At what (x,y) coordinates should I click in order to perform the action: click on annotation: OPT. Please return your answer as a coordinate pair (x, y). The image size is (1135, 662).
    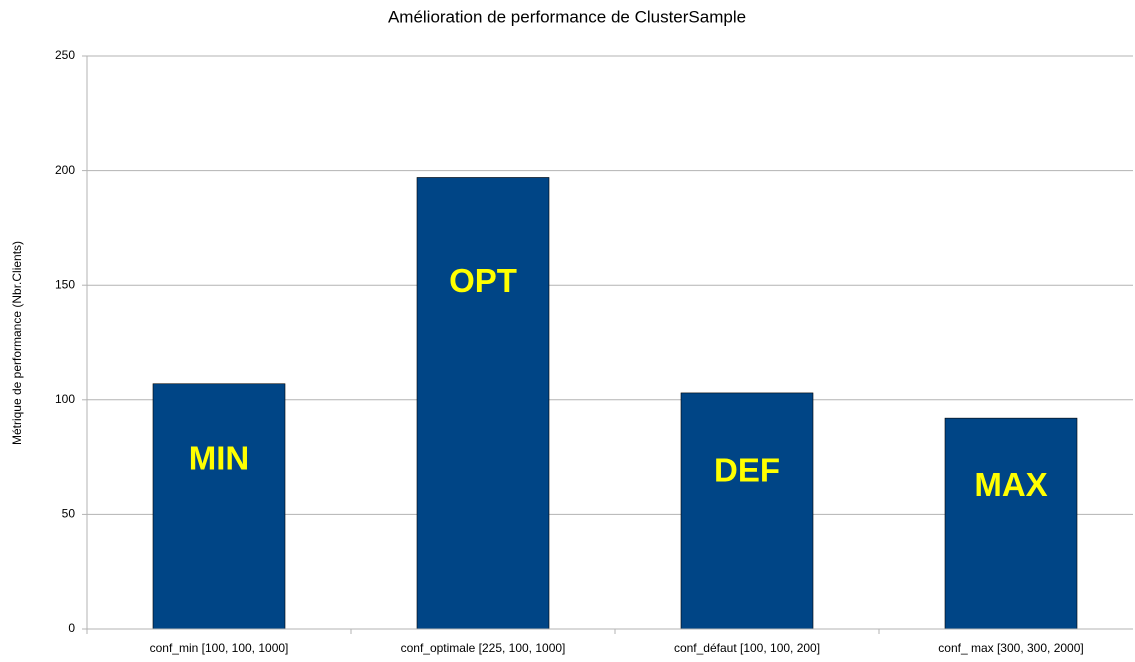
    Looking at the image, I should click on (483, 280).